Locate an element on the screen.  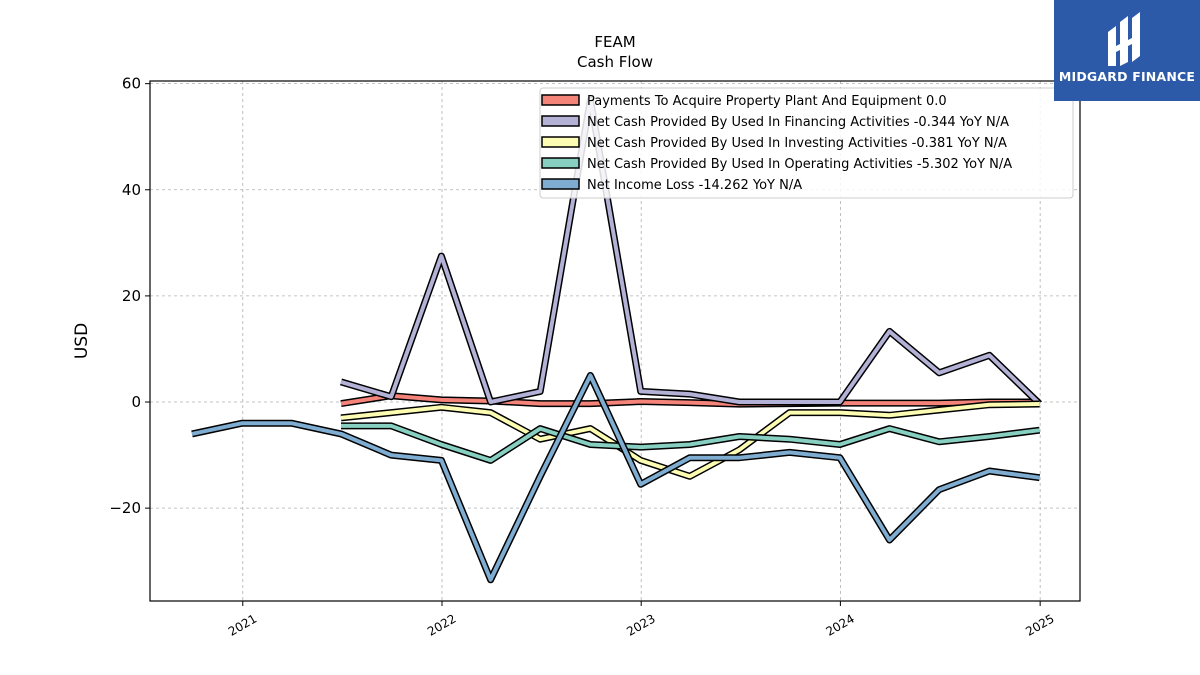
logo-mark-icon is located at coordinates (1124, 39).